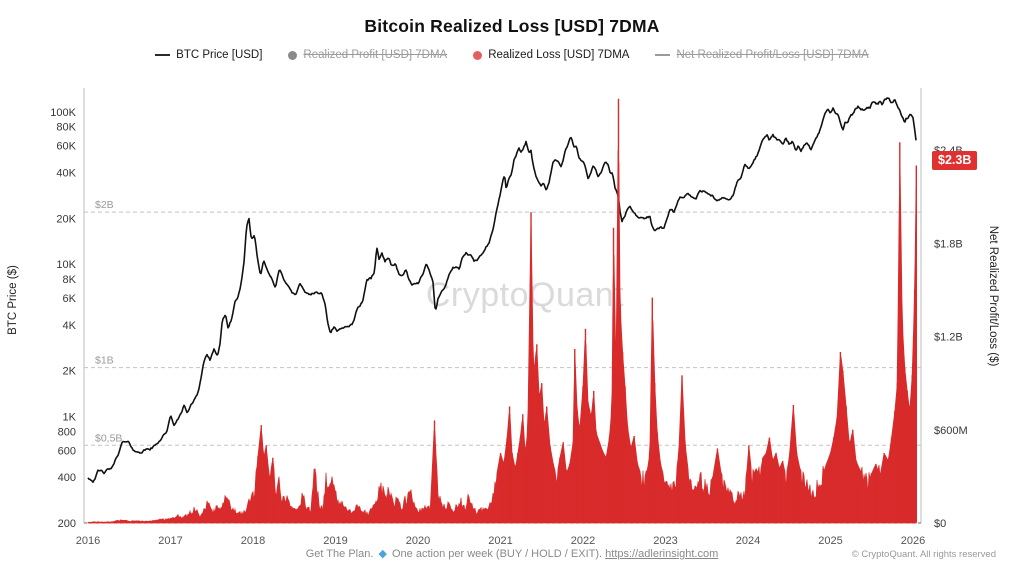 The height and width of the screenshot is (576, 1024). I want to click on left-axis-tick: 8K, so click(70, 280).